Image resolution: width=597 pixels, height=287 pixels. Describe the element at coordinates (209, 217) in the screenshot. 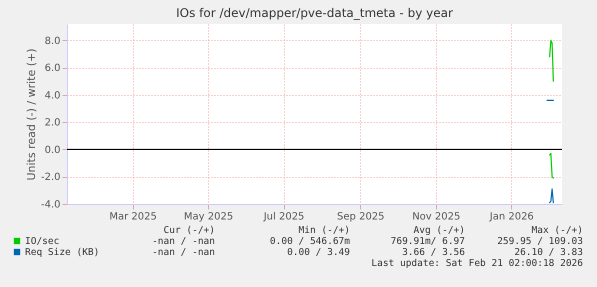

I see `x-tick-label: May 2025` at that location.